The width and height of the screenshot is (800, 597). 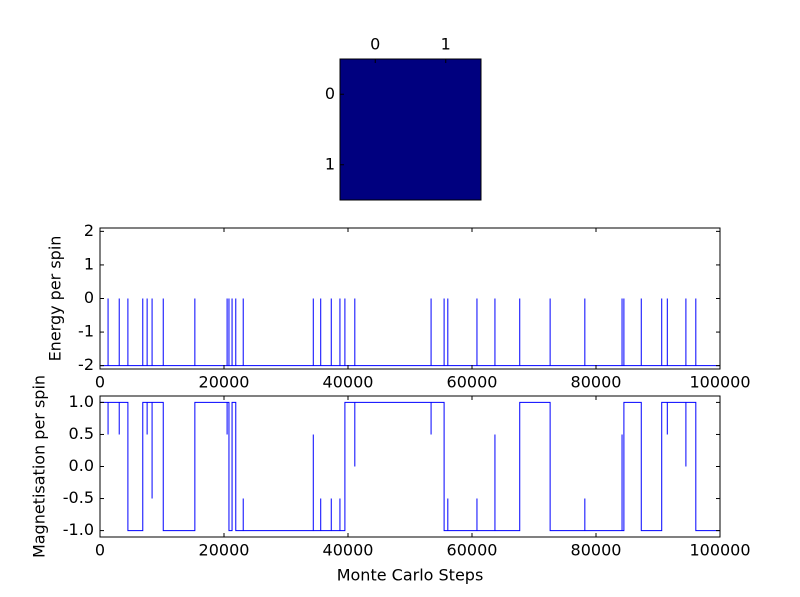 What do you see at coordinates (410, 575) in the screenshot?
I see `x-axis-label: Monte Carlo Steps` at bounding box center [410, 575].